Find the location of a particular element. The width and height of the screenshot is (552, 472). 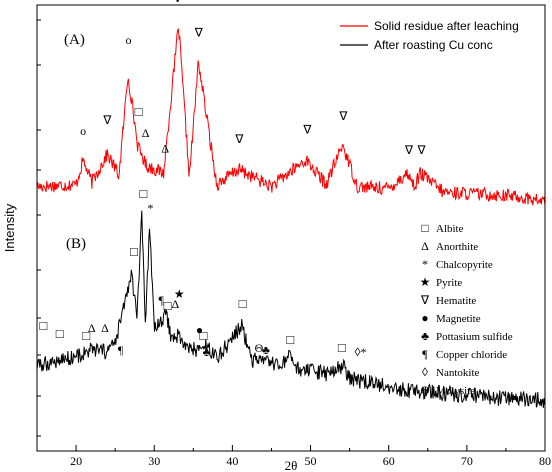

x-tick-label: 20 is located at coordinates (76, 461).